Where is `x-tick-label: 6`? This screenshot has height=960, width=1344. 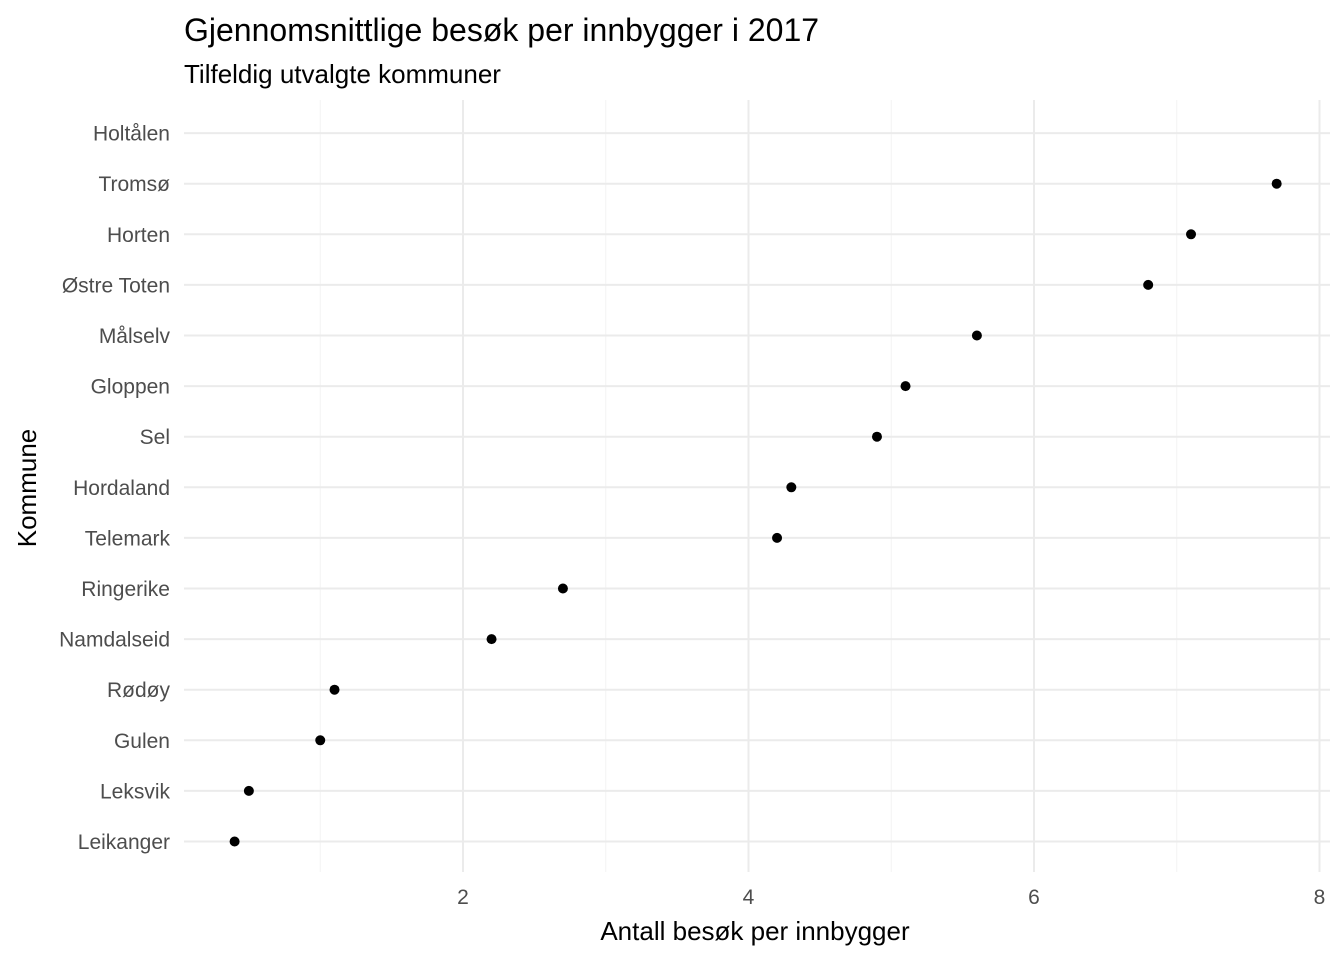 x-tick-label: 6 is located at coordinates (1034, 897).